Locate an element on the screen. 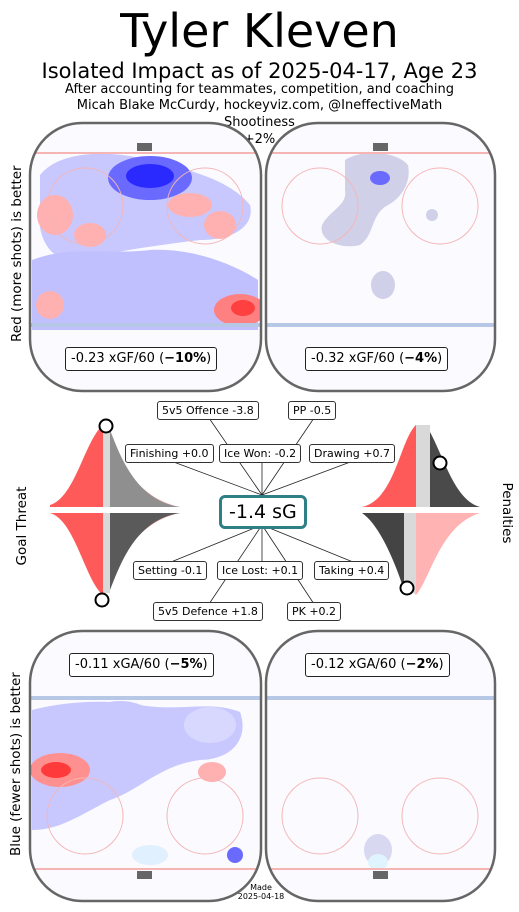  goal-threat-defence-marker is located at coordinates (102, 600).